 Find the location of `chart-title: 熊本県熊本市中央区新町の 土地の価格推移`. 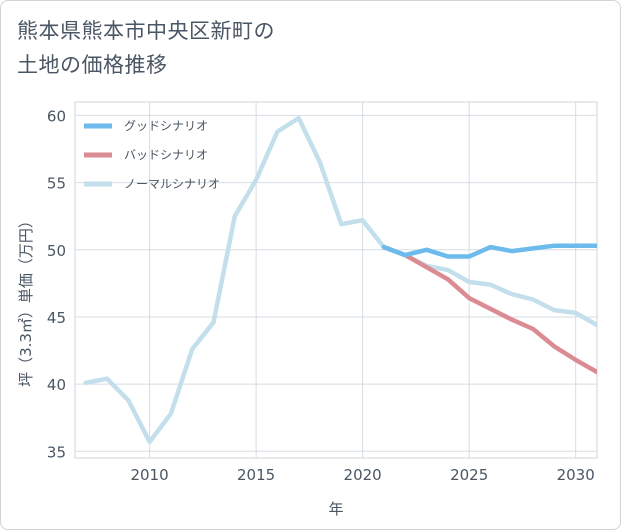

chart-title: 熊本県熊本市中央区新町の 土地の価格推移 is located at coordinates (277, 48).